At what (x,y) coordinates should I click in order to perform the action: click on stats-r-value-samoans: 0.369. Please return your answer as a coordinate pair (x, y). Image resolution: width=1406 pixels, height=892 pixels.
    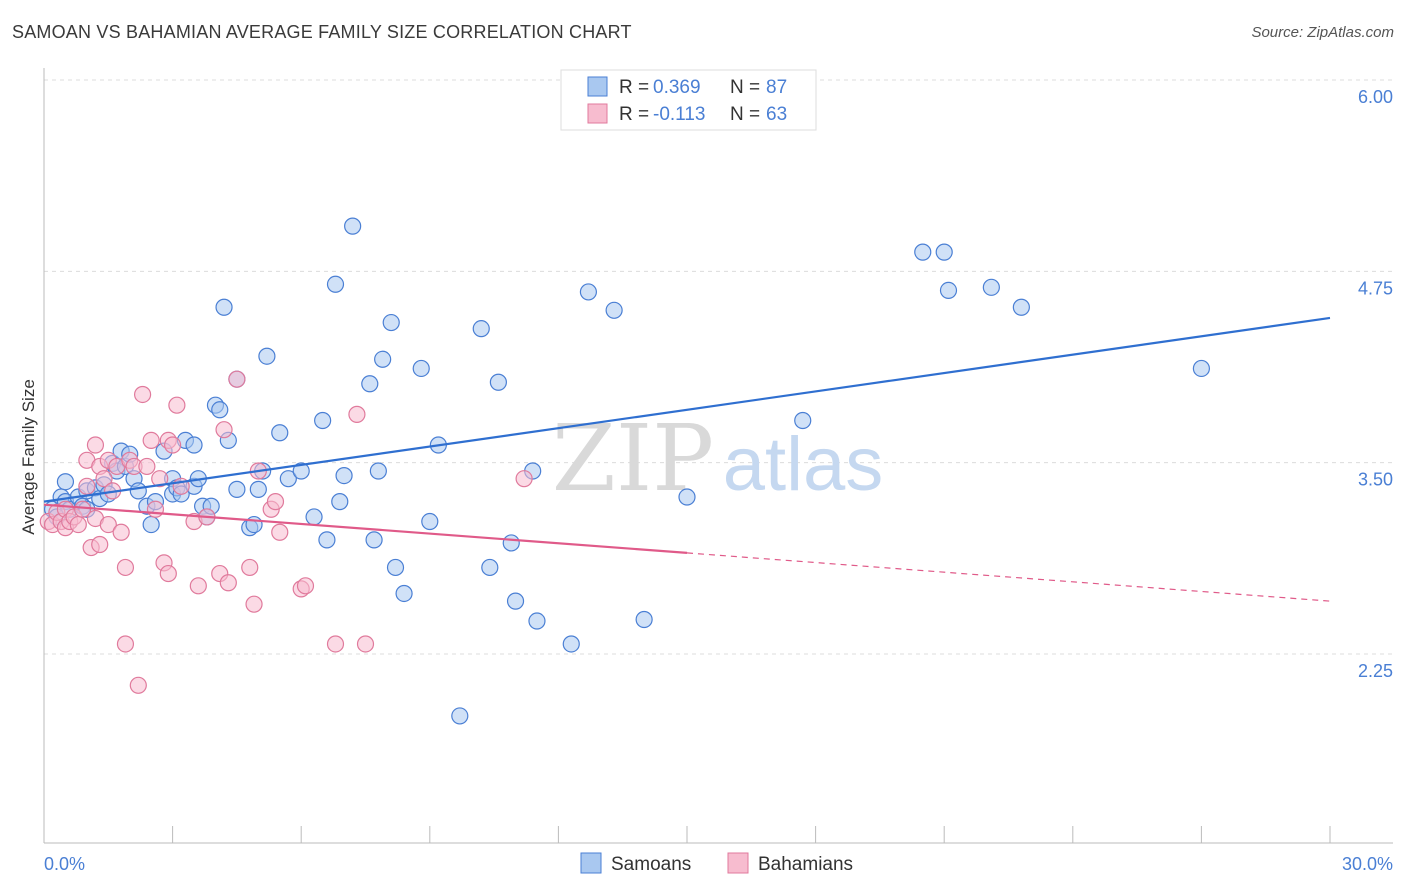
    Looking at the image, I should click on (677, 87).